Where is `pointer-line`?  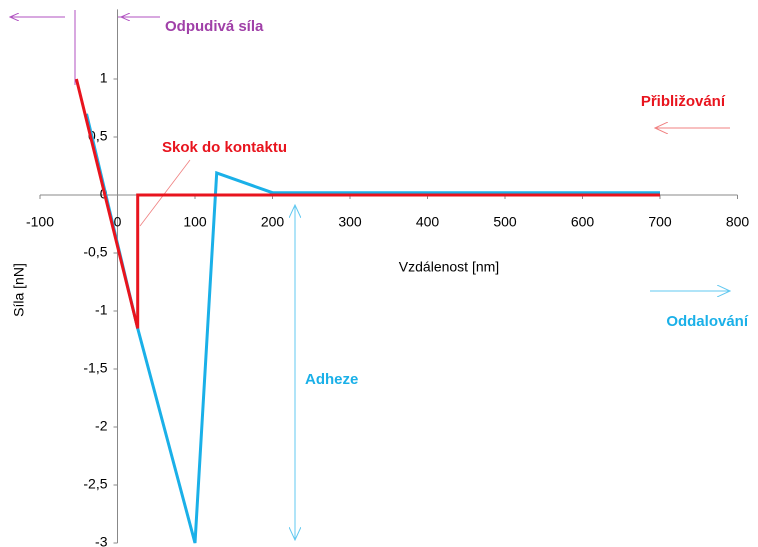 pointer-line is located at coordinates (165, 193).